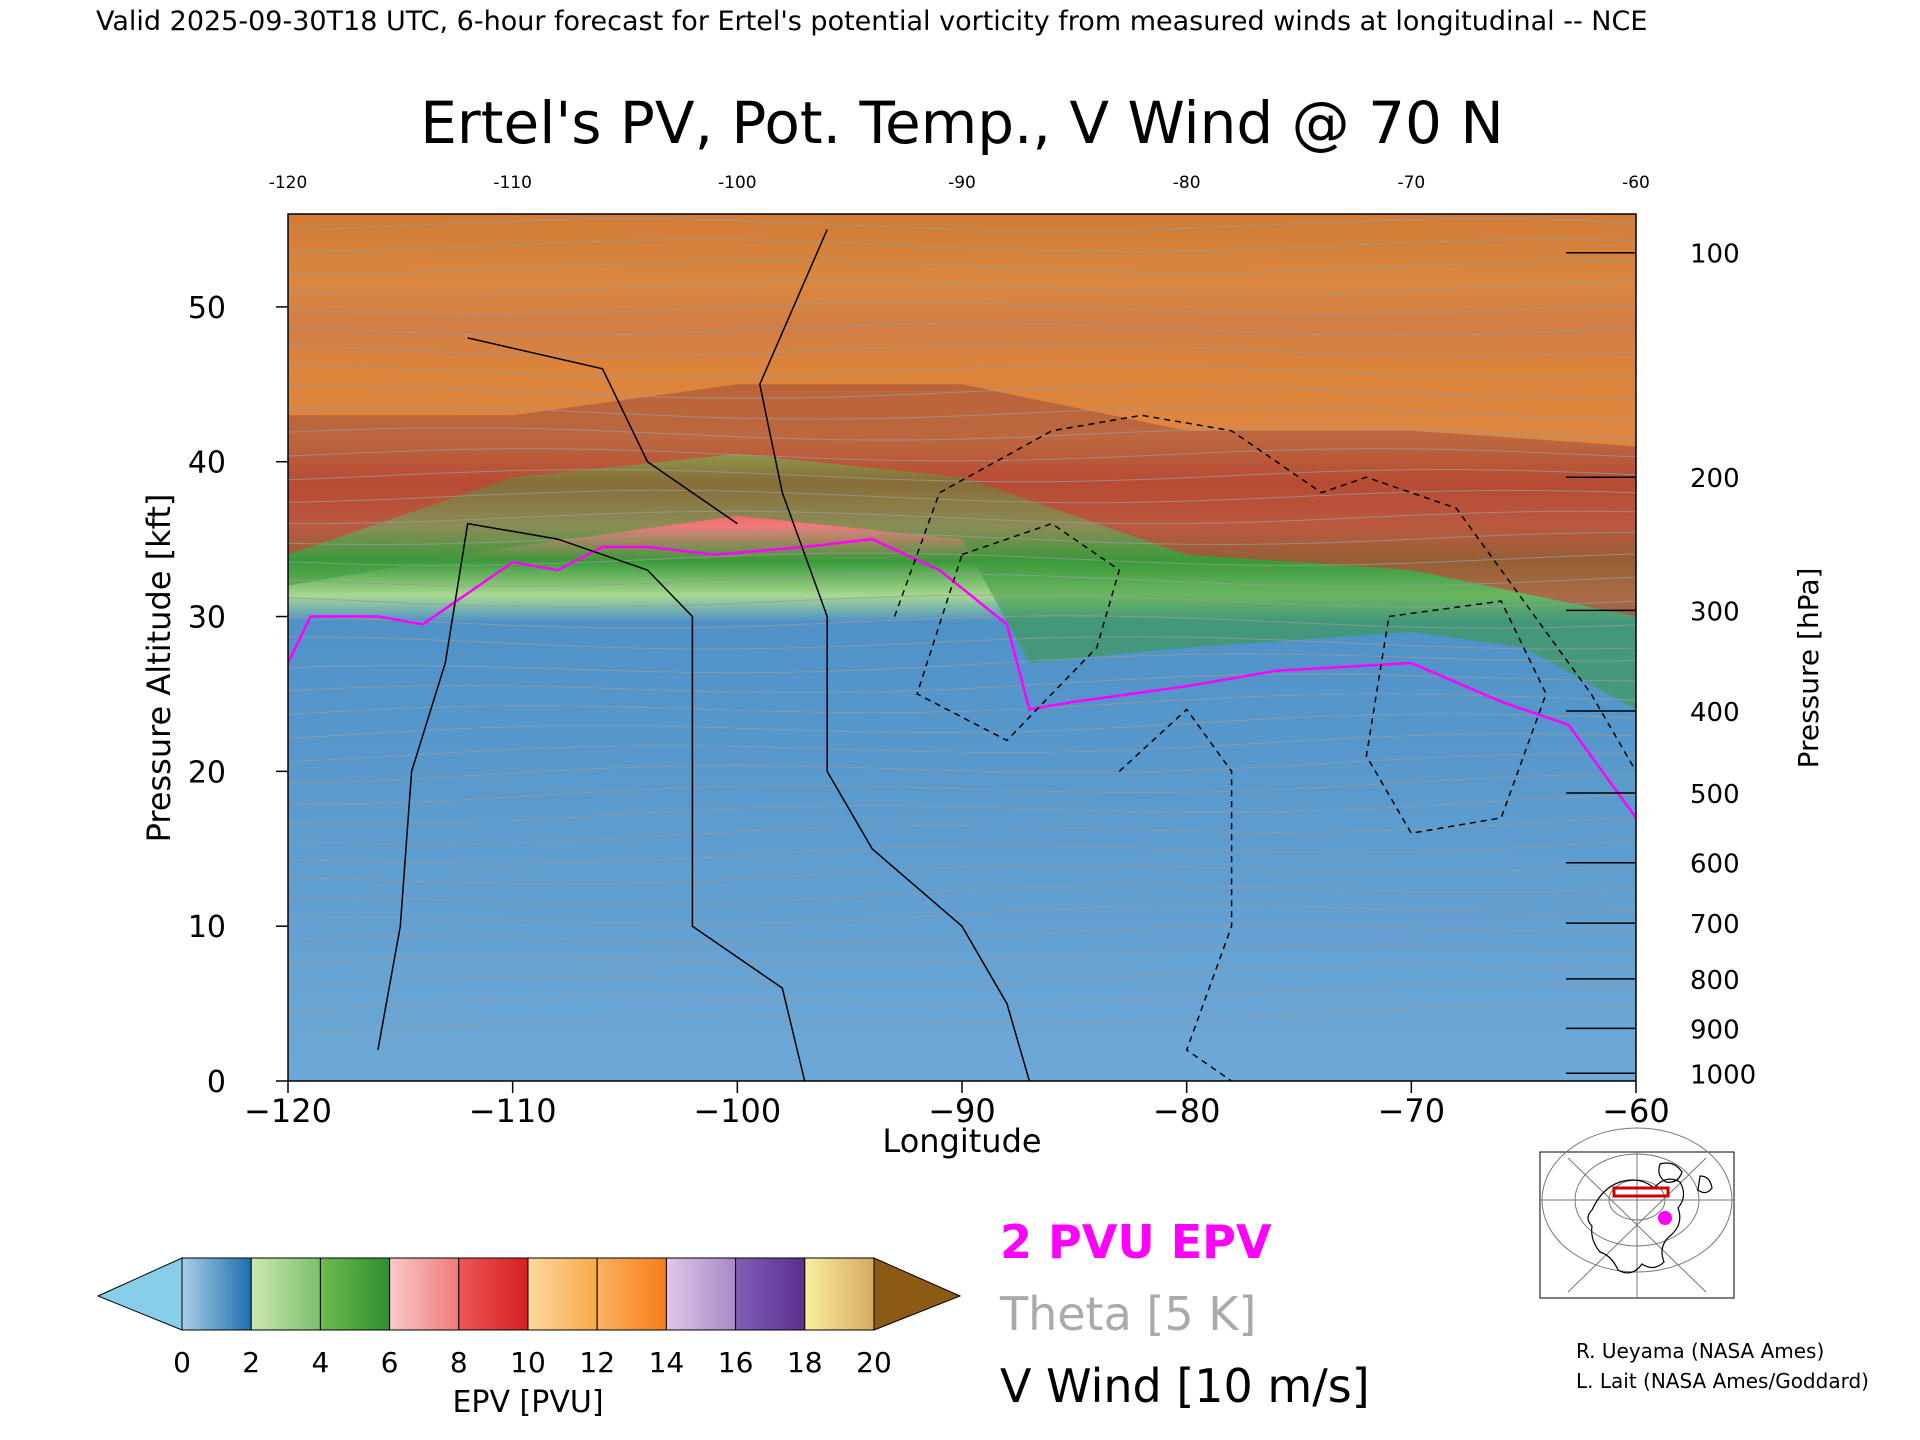 Image resolution: width=1920 pixels, height=1440 pixels. Describe the element at coordinates (1715, 713) in the screenshot. I see `y-right-tick-label: 400` at that location.